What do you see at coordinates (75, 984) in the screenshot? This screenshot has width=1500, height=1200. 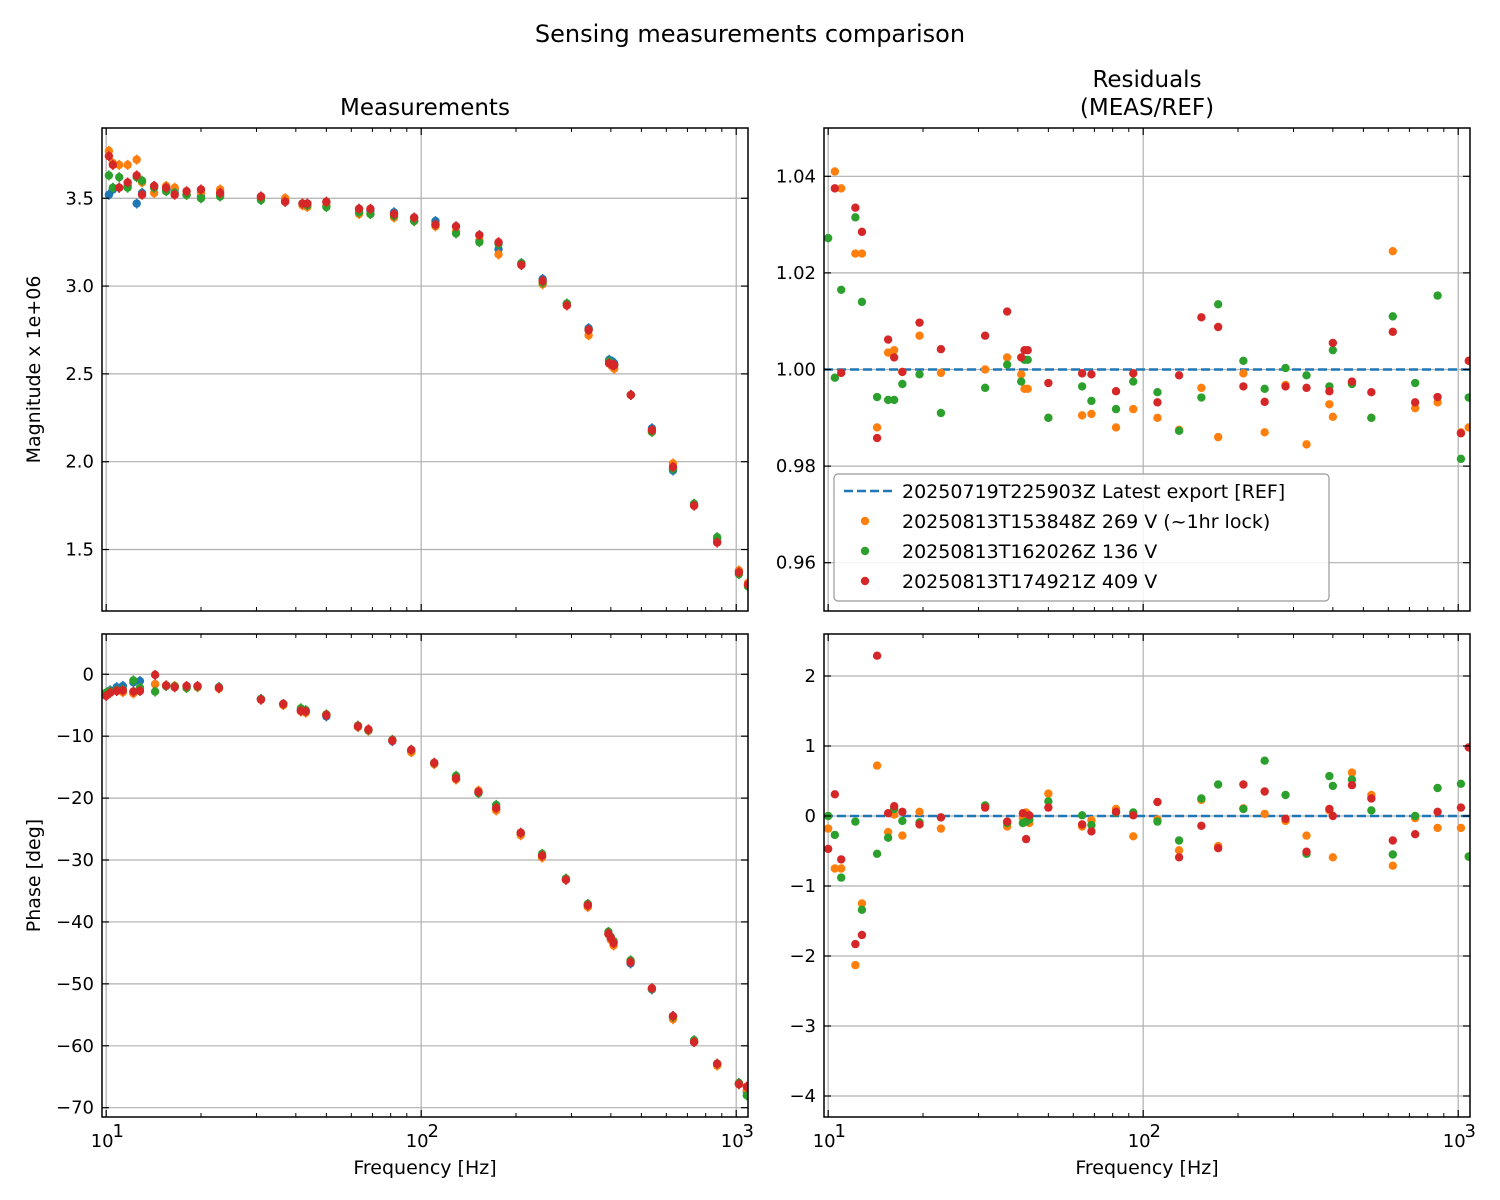 I see `phase-ytick-label: −50` at bounding box center [75, 984].